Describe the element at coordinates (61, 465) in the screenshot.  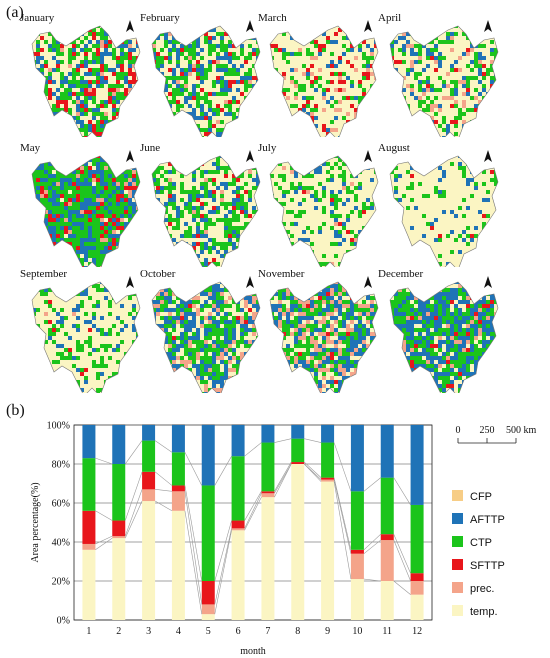
I see `y-tick-label: 80%` at that location.